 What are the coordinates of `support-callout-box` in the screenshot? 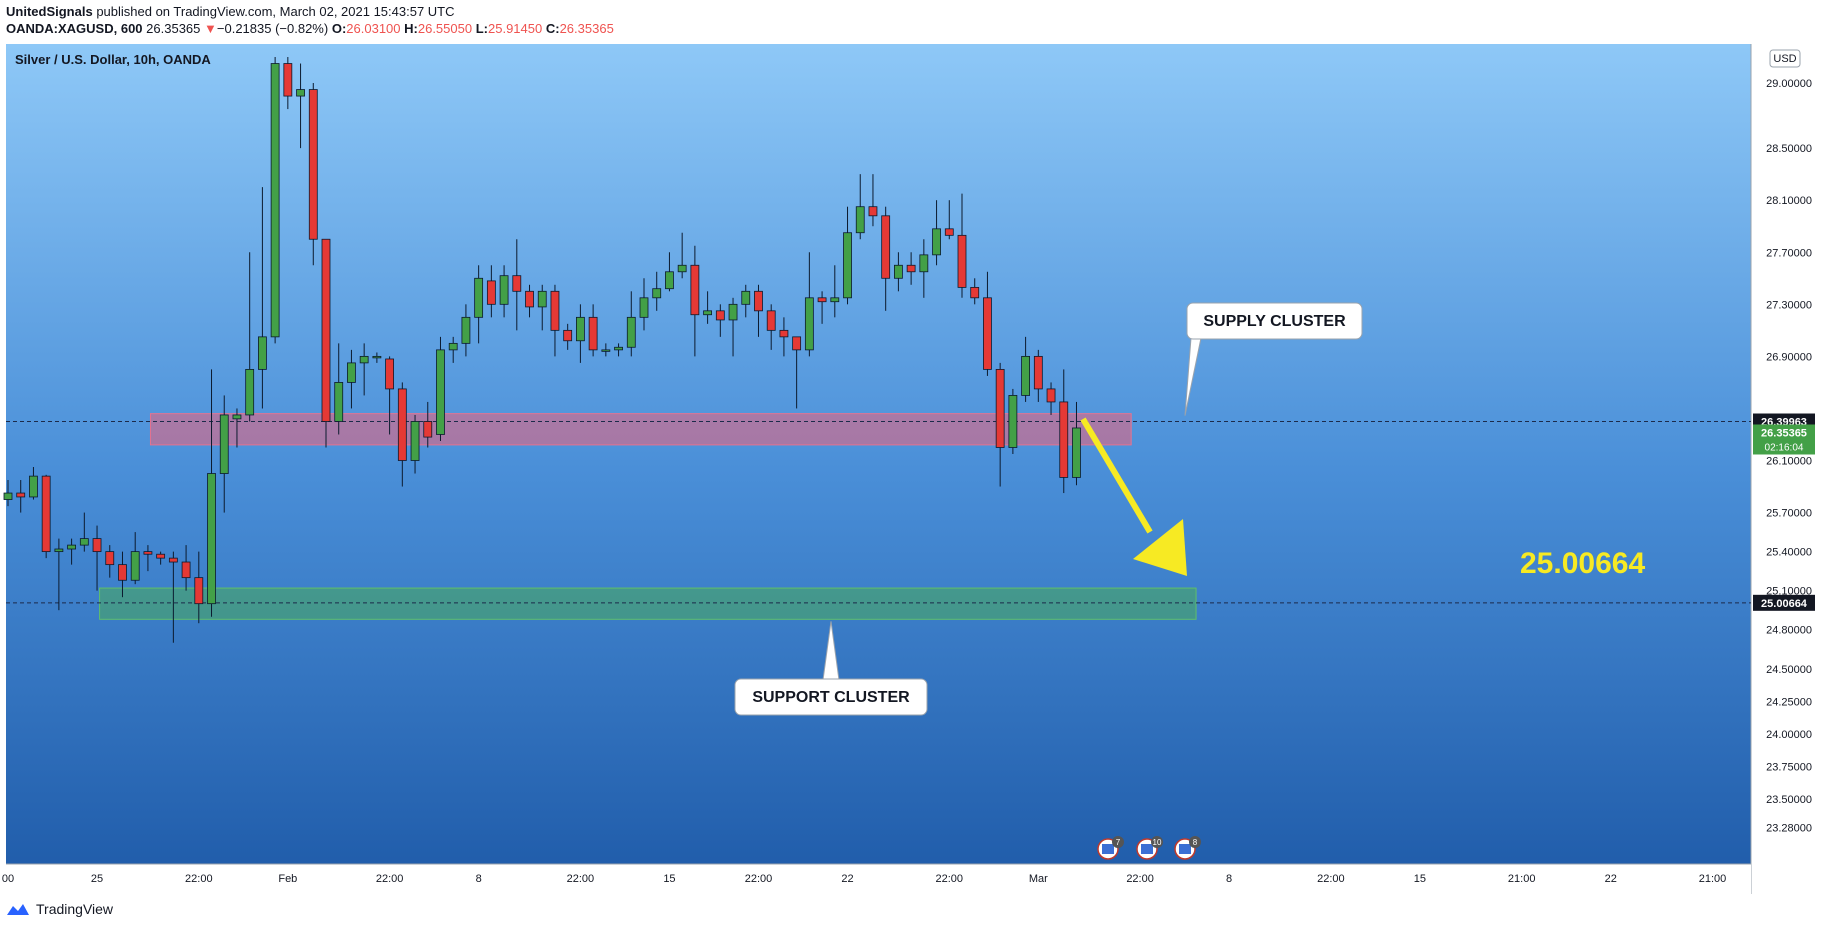 It's located at (831, 697).